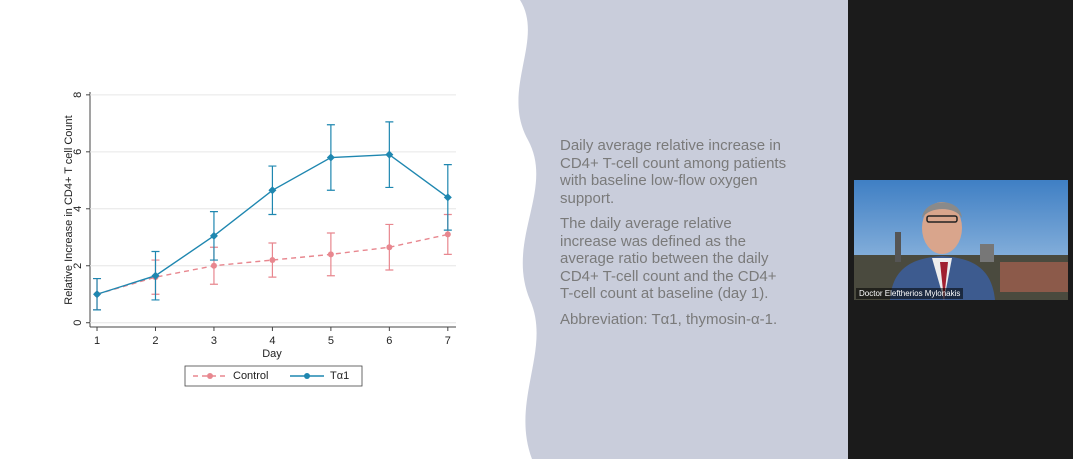 This screenshot has width=1073, height=459. I want to click on x-tick-label: 5, so click(331, 341).